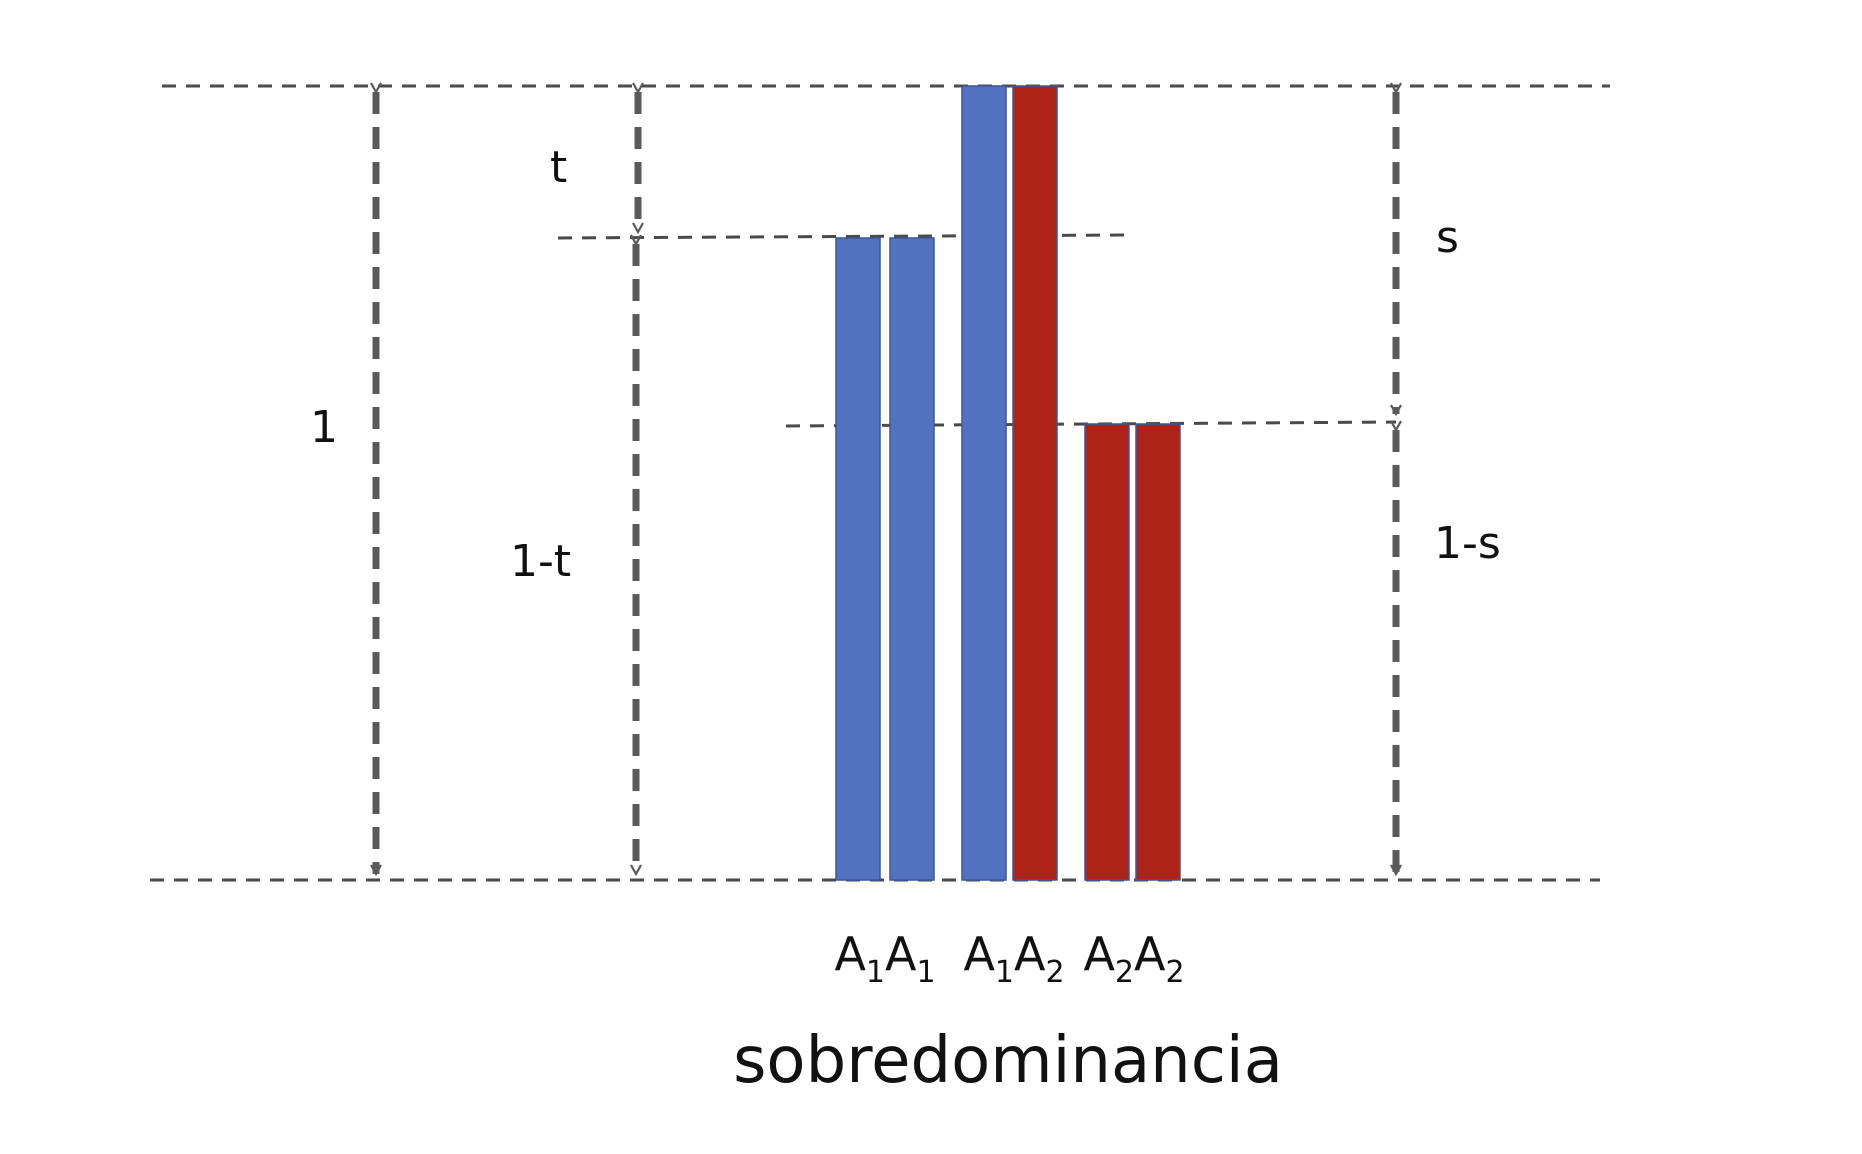 The image size is (1862, 1154). Describe the element at coordinates (1091, 424) in the screenshot. I see `one-minus-s-line` at that location.